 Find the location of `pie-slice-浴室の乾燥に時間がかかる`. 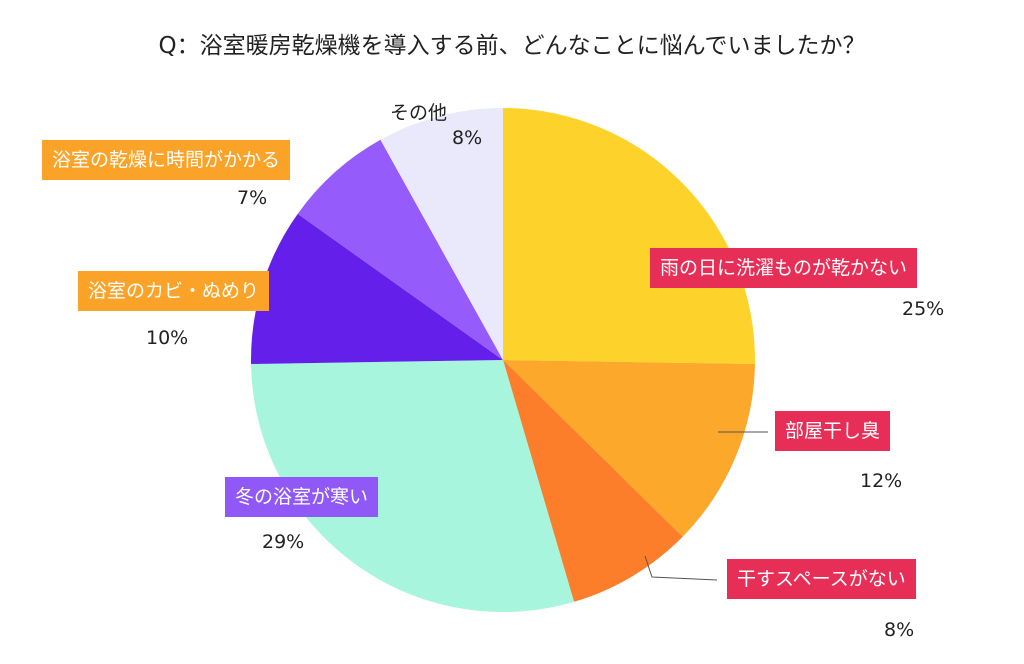

pie-slice-浴室の乾燥に時間がかかる is located at coordinates (400, 249).